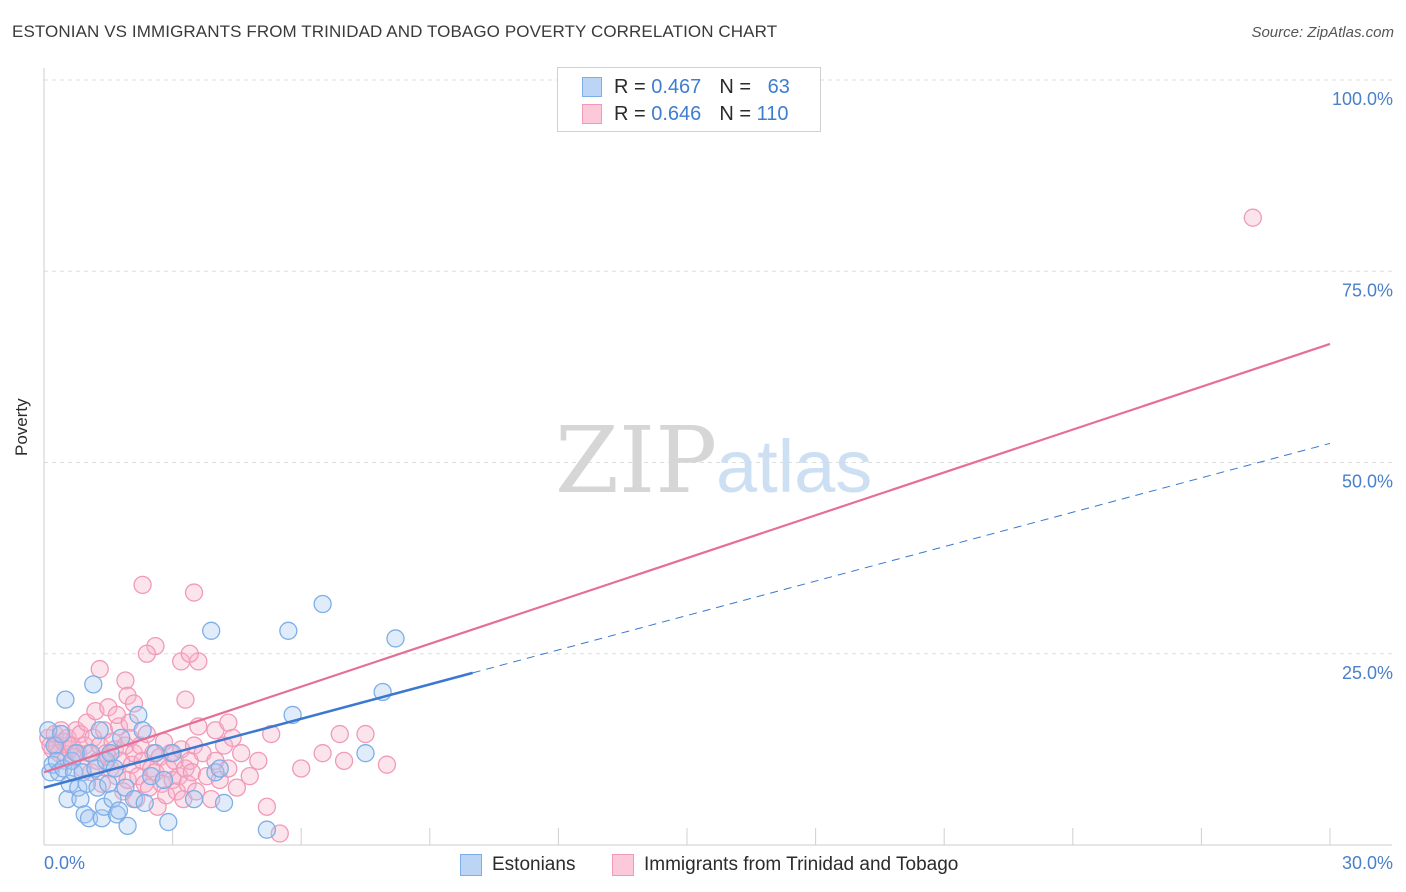 The image size is (1406, 892). I want to click on legend-n-value: 110, so click(772, 113).